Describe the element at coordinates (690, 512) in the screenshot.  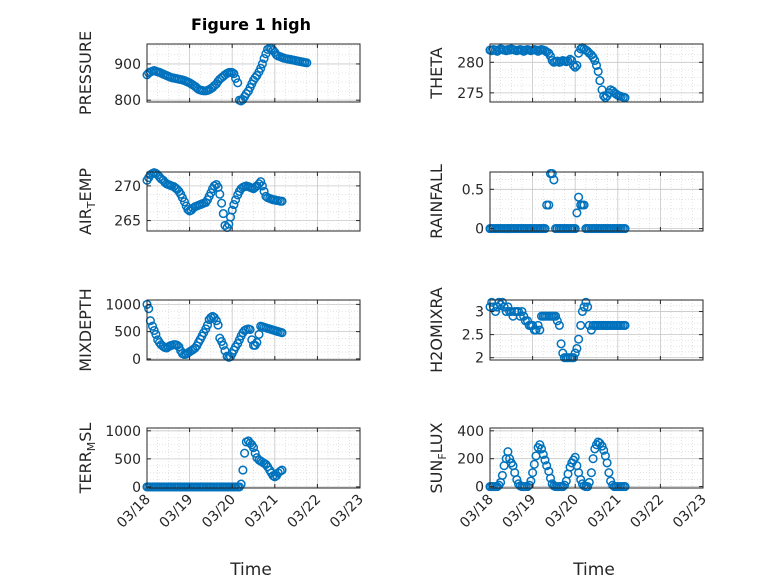
I see `x-tick-label: 03/23` at that location.